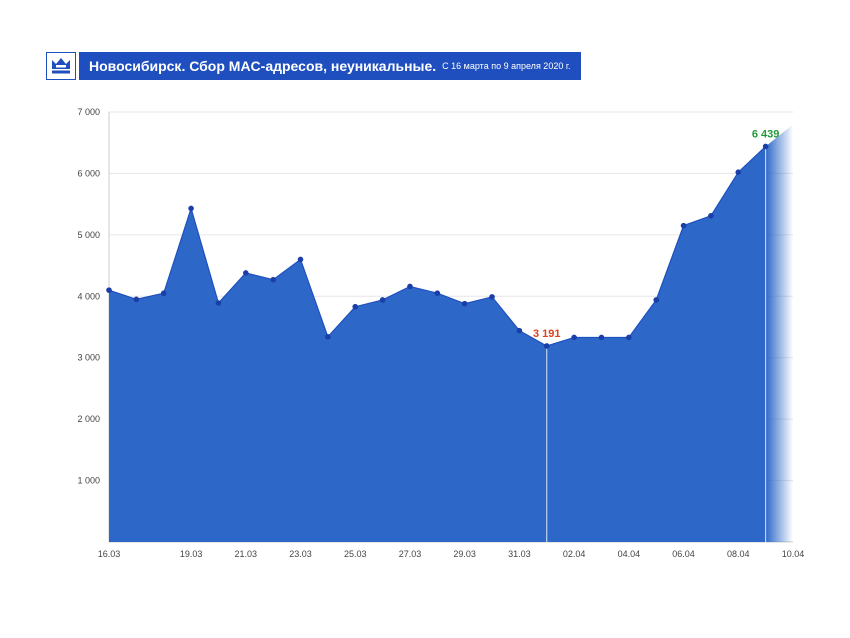 Image resolution: width=850 pixels, height=638 pixels. I want to click on y-tick-label: 4 000, so click(88, 296).